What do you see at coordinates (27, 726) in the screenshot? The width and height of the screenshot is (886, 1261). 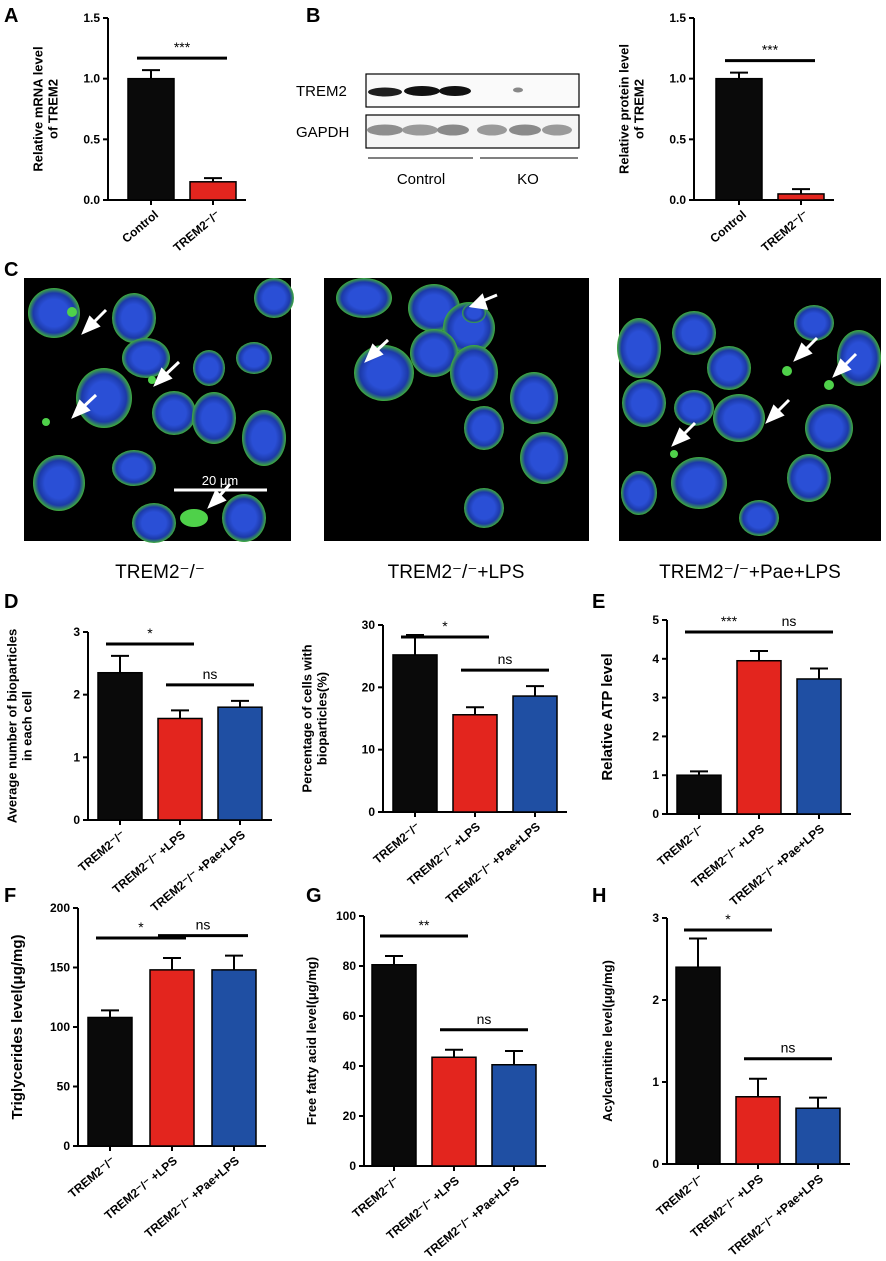 I see `y-axis-title: in each cell` at bounding box center [27, 726].